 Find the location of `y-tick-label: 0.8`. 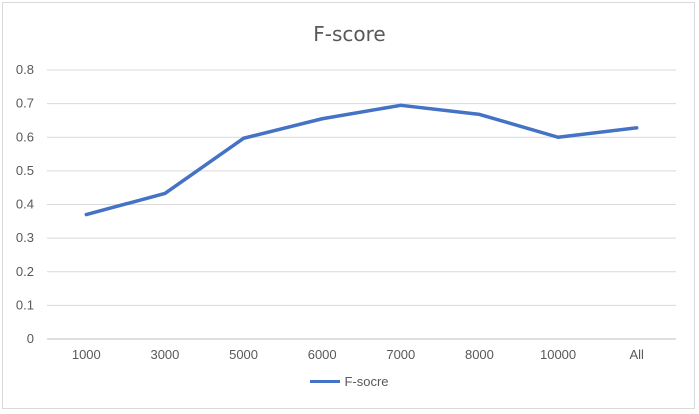

y-tick-label: 0.8 is located at coordinates (25, 69).